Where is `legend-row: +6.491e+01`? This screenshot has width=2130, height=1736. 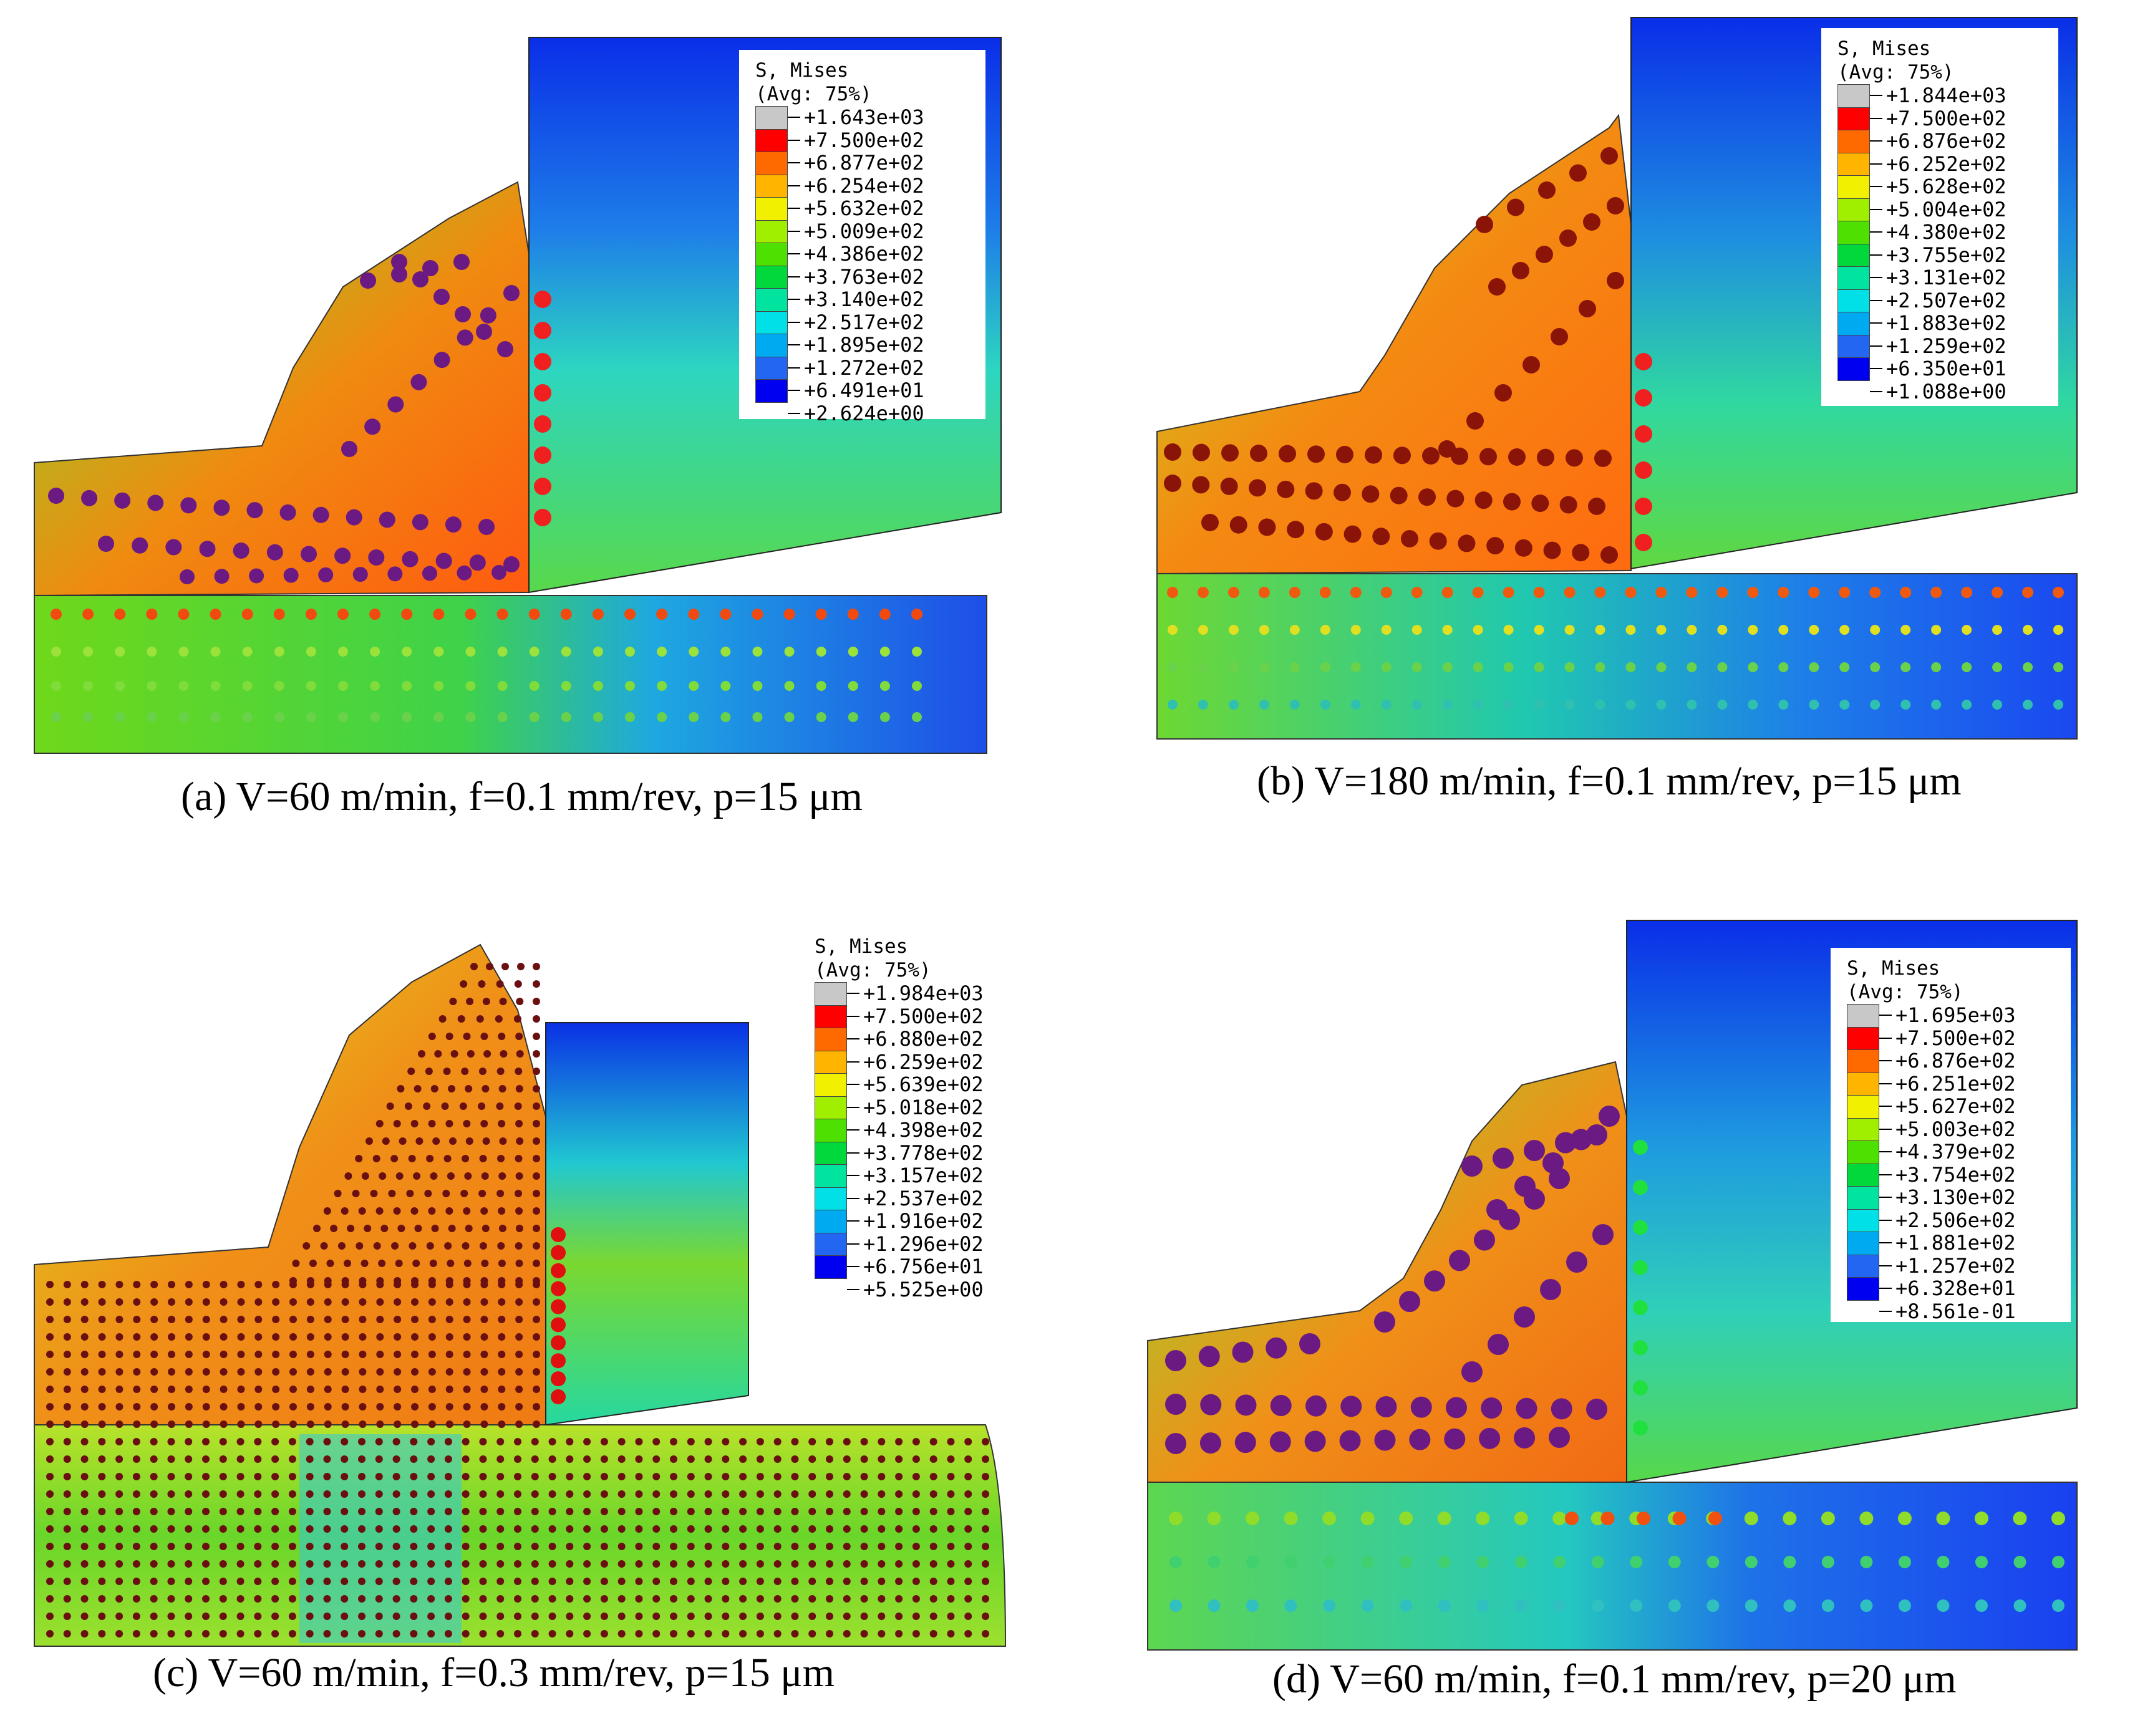
legend-row: +6.491e+01 is located at coordinates (865, 390).